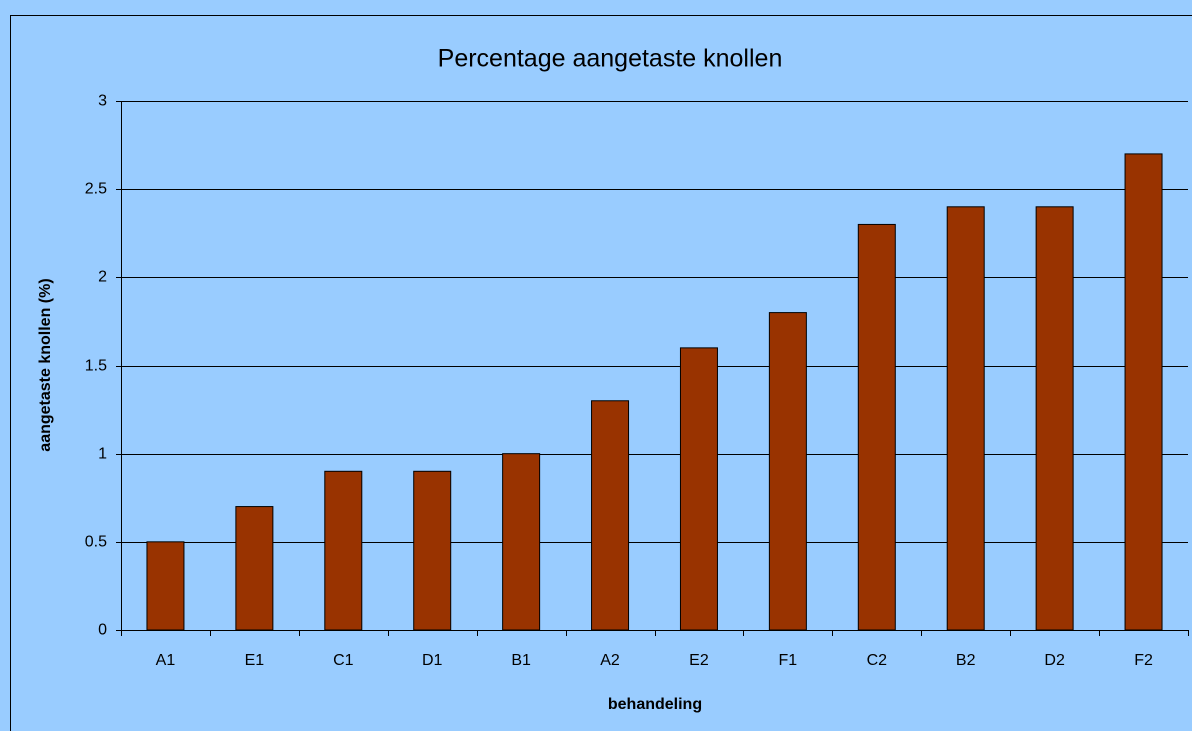 Image resolution: width=1192 pixels, height=731 pixels. What do you see at coordinates (610, 59) in the screenshot?
I see `chart-title: Percentage aangetaste knollen` at bounding box center [610, 59].